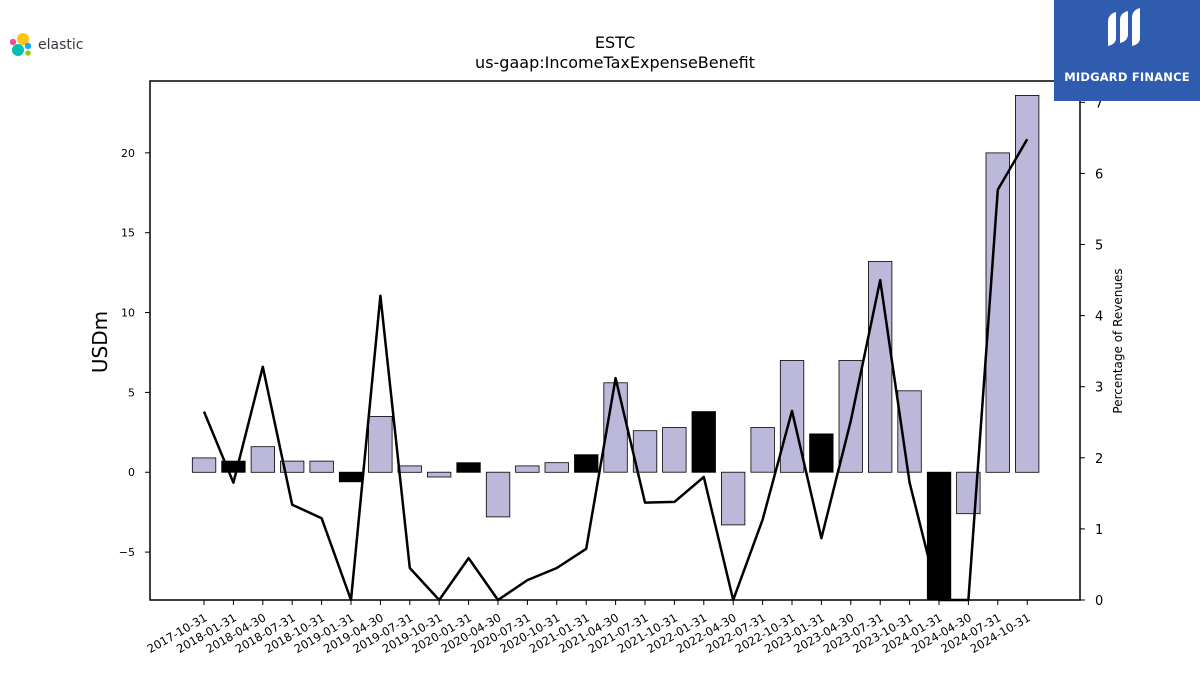 The height and width of the screenshot is (675, 1200). I want to click on y-tick-label: 10, so click(128, 313).